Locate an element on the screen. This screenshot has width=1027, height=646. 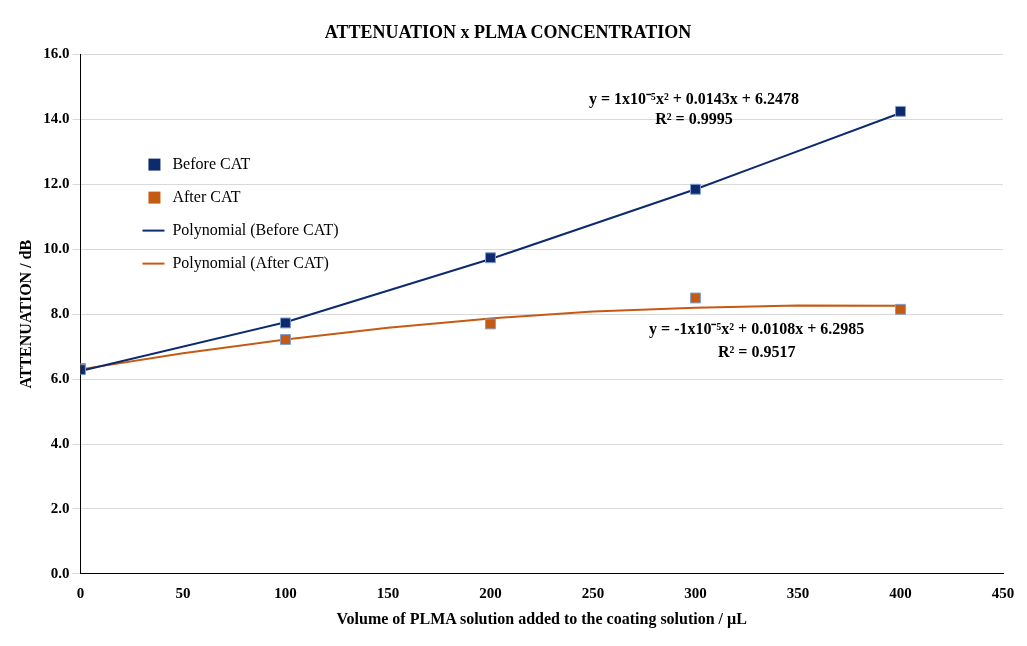
y-tick-label: 6.0 is located at coordinates (60, 377).